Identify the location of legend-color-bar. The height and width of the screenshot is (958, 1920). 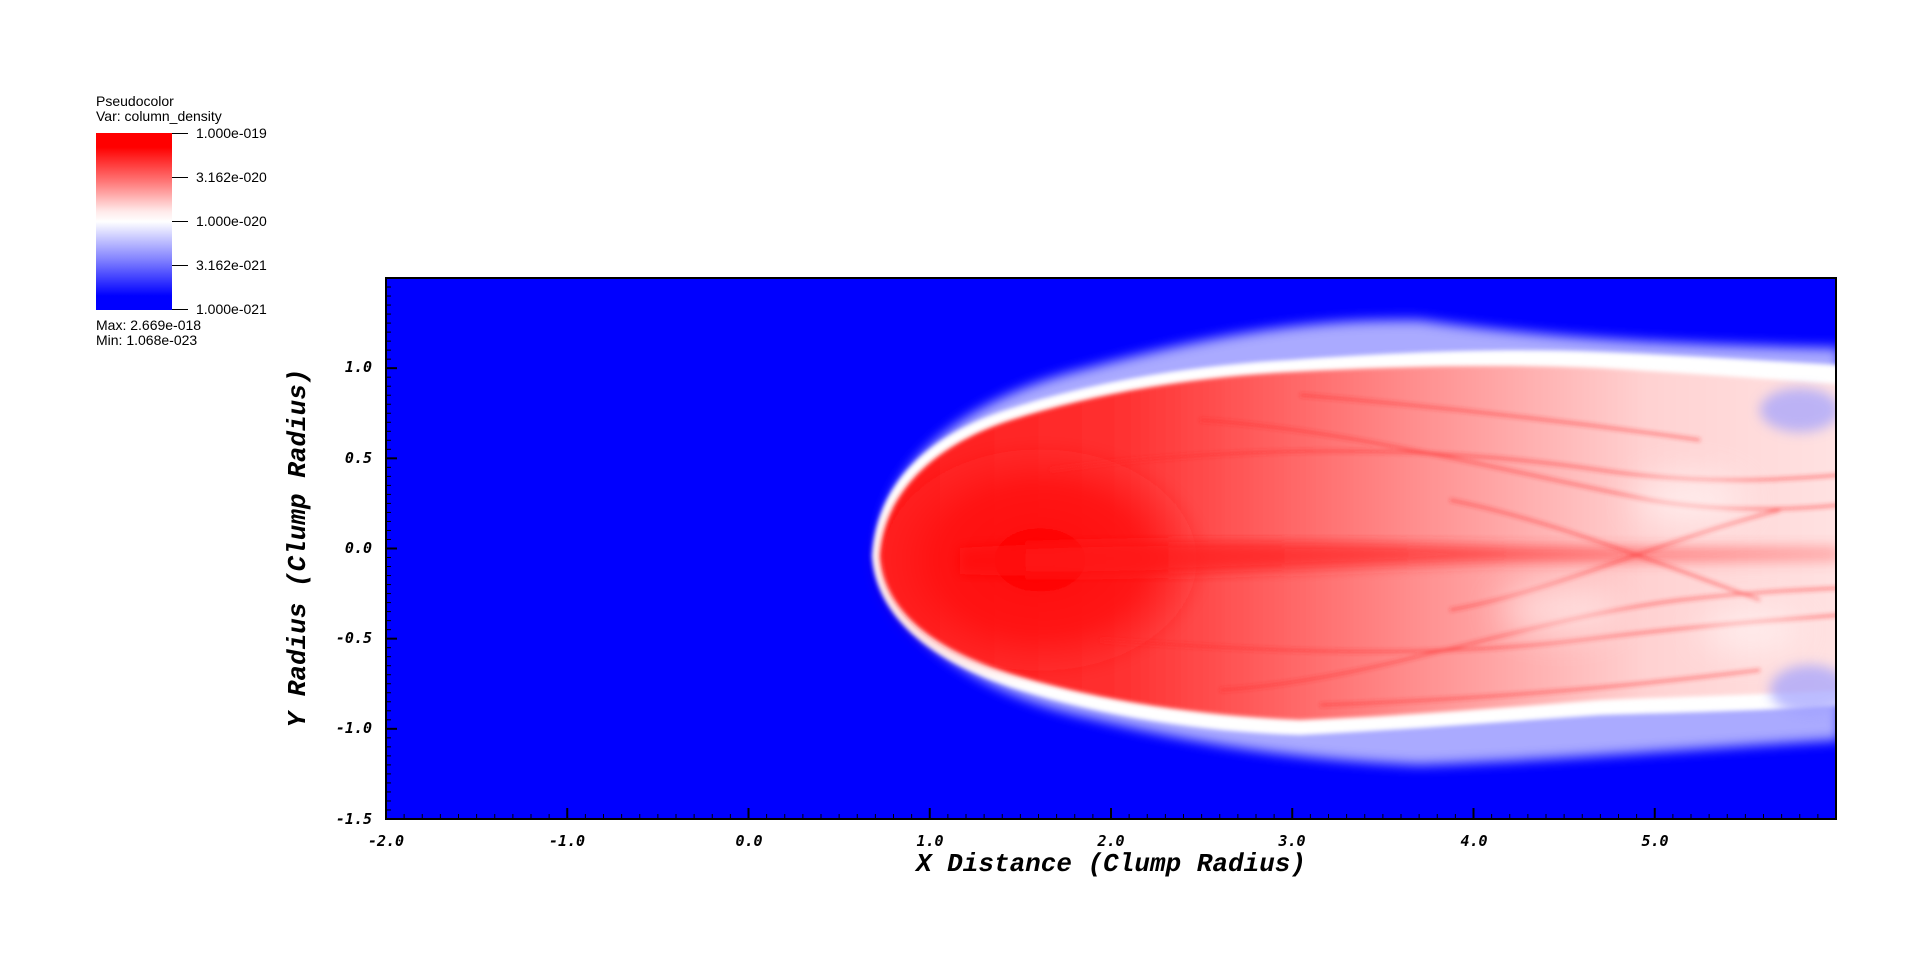
(134, 221).